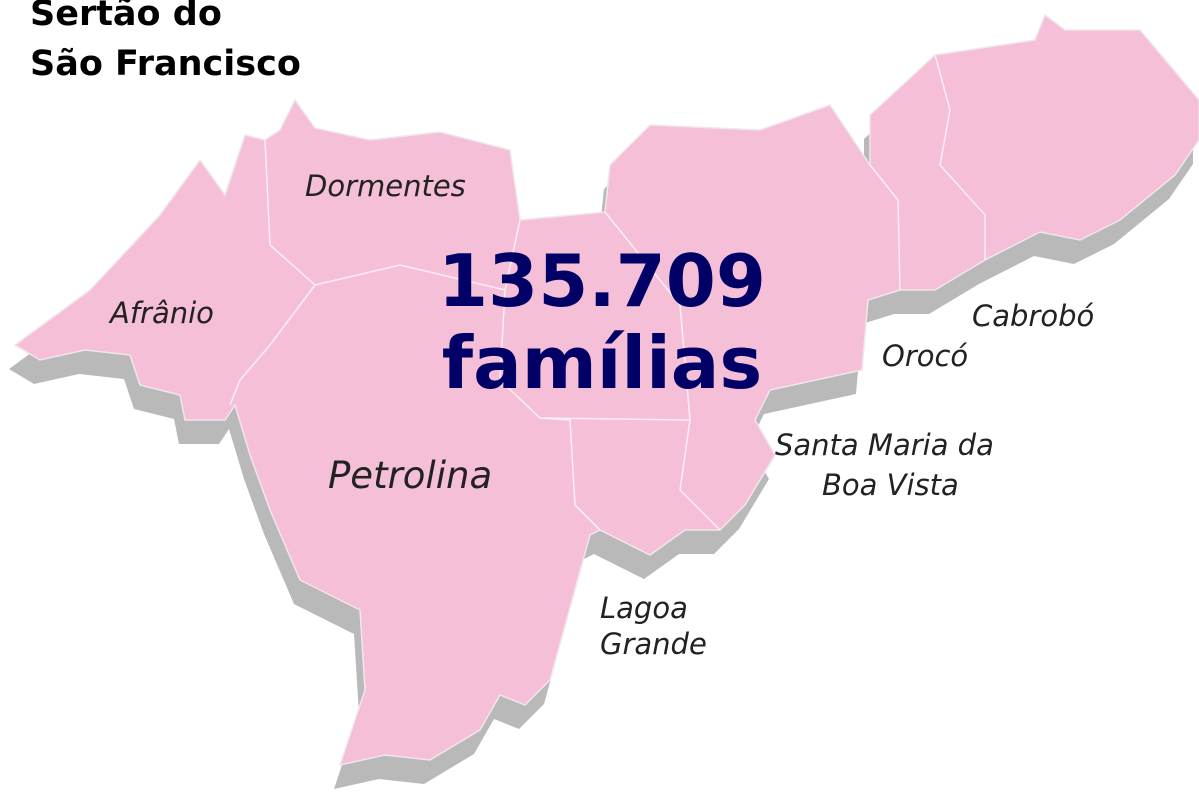  Describe the element at coordinates (653, 644) in the screenshot. I see `municipality-label: Grande` at that location.